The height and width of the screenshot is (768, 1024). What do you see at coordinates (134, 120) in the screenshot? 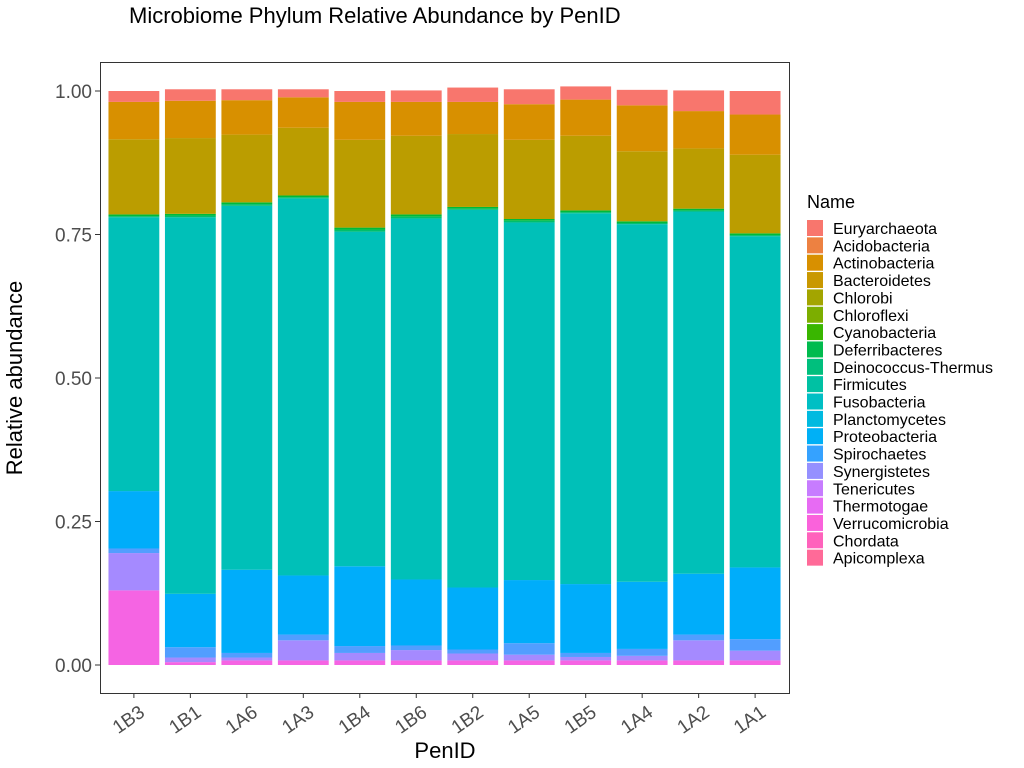
I see `bar-segment-1B3-actinobacteria` at bounding box center [134, 120].